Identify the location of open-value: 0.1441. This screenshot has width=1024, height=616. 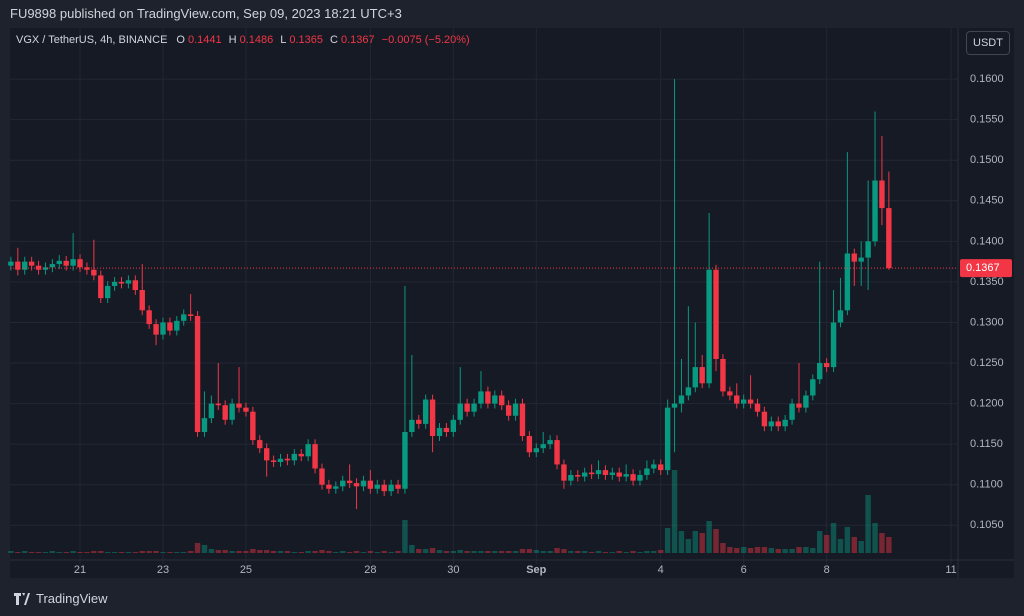
(204, 40).